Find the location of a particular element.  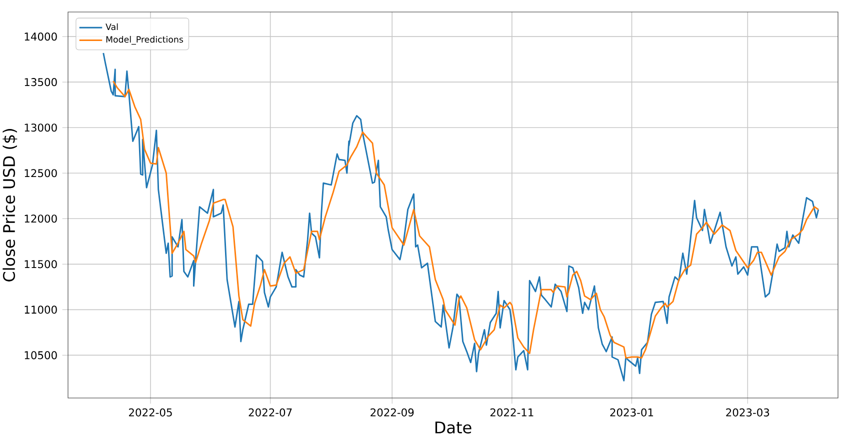

x-axis-title: Date is located at coordinates (453, 428).